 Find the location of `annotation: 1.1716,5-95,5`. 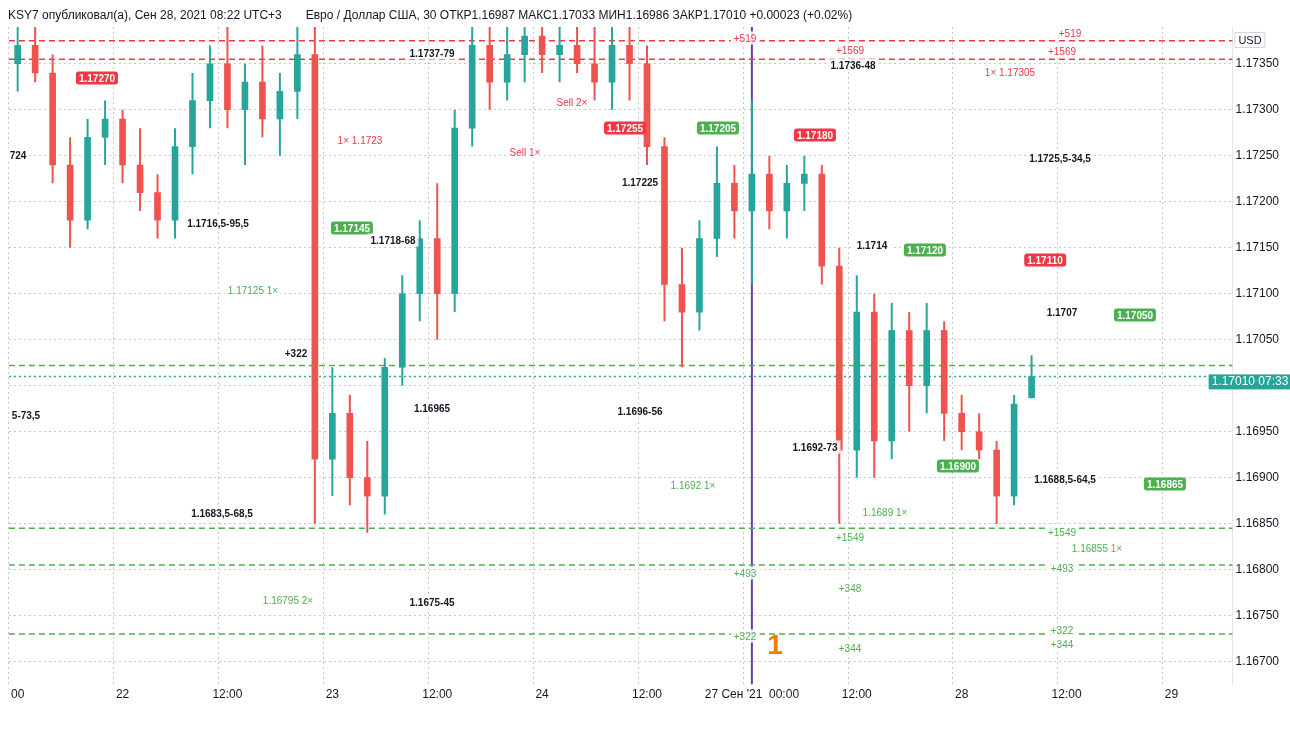

annotation: 1.1716,5-95,5 is located at coordinates (218, 223).